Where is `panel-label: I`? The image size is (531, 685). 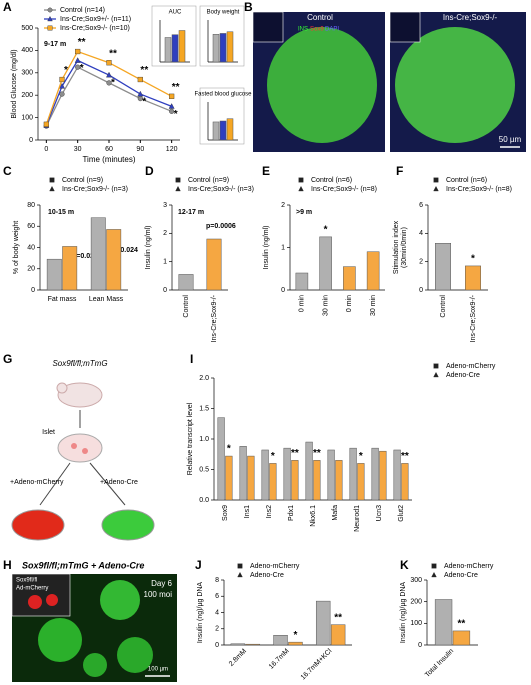
panel-label: I is located at coordinates (191, 359).